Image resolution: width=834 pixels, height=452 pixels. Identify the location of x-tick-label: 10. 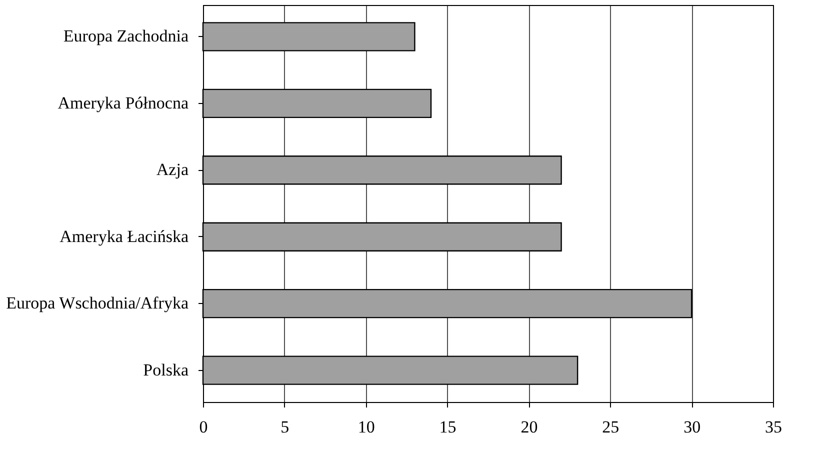
(366, 427).